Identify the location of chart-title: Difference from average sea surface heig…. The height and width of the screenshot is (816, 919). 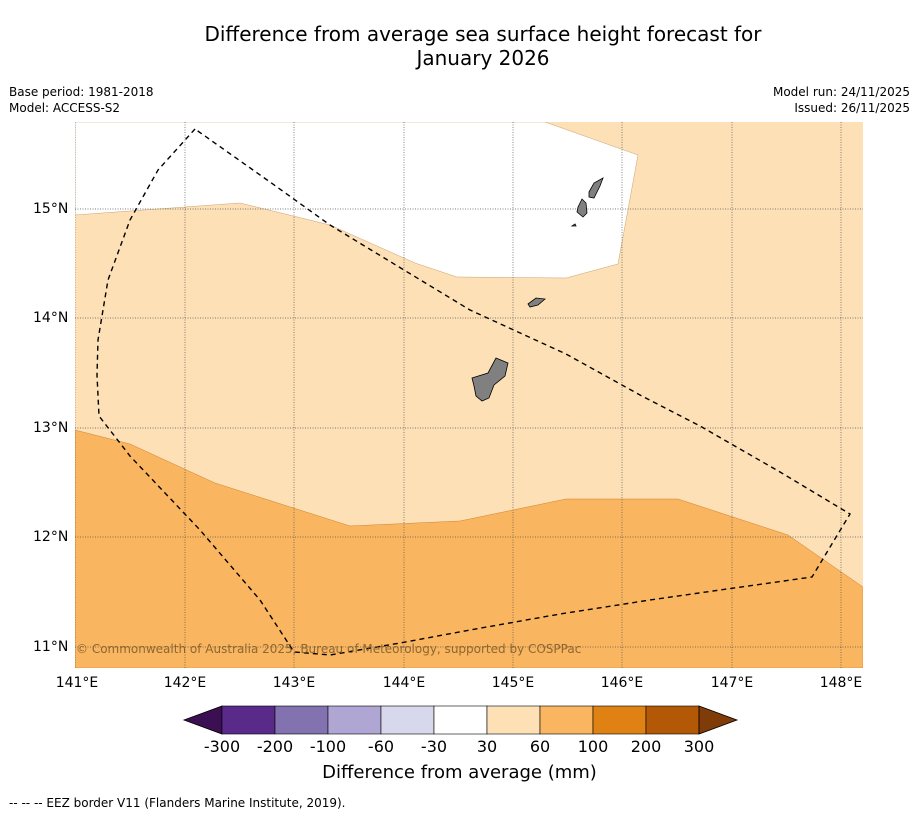
(459, 46).